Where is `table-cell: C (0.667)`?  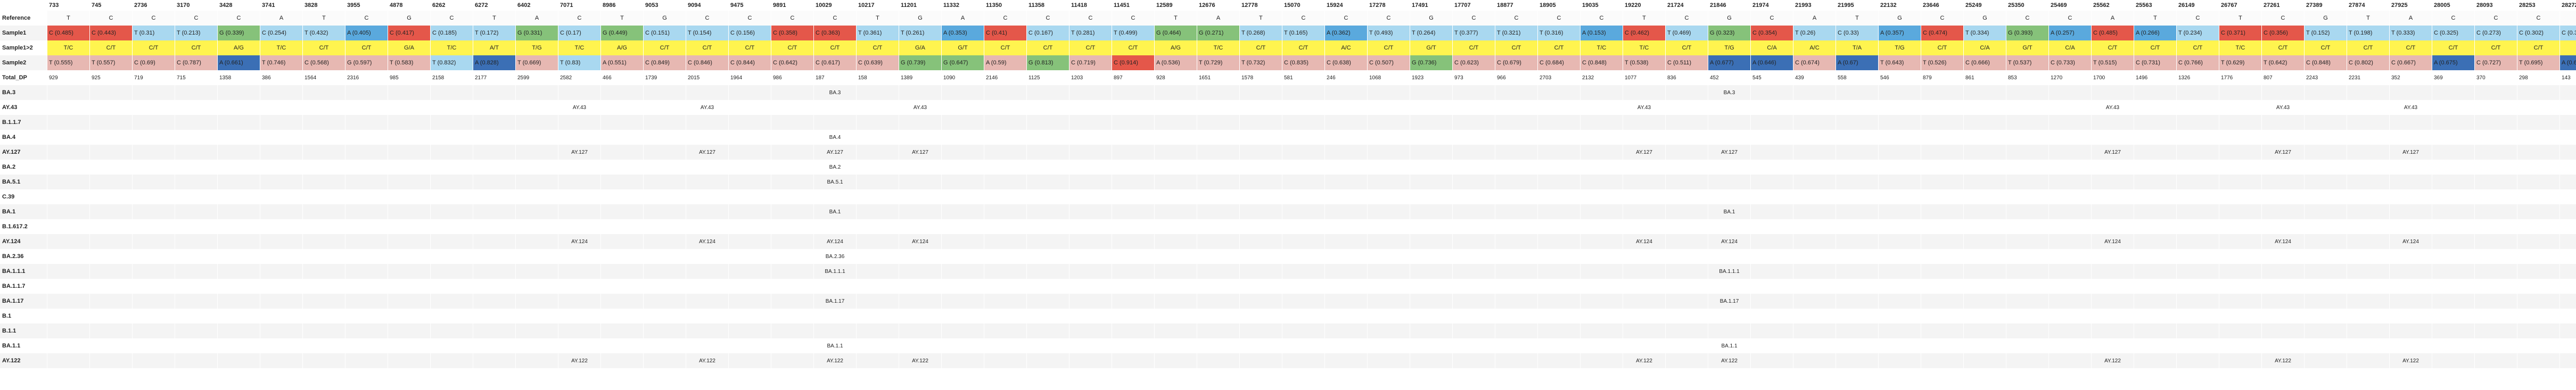
table-cell: C (0.667) is located at coordinates (2410, 62).